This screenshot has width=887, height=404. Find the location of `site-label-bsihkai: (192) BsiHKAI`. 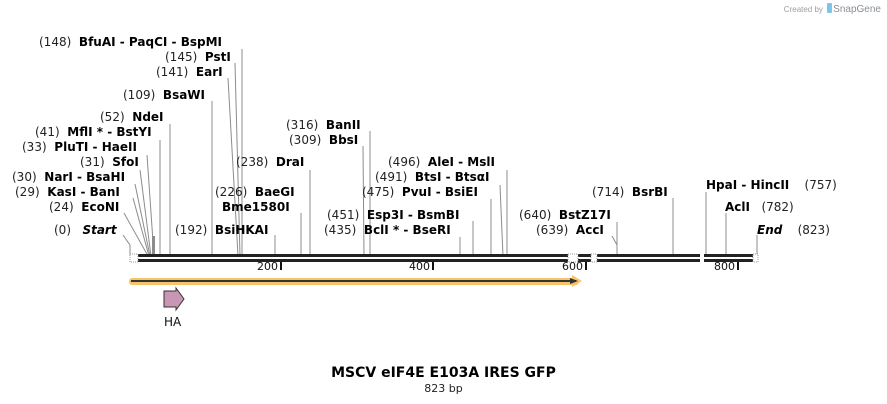

site-label-bsihkai: (192) BsiHKAI is located at coordinates (222, 230).